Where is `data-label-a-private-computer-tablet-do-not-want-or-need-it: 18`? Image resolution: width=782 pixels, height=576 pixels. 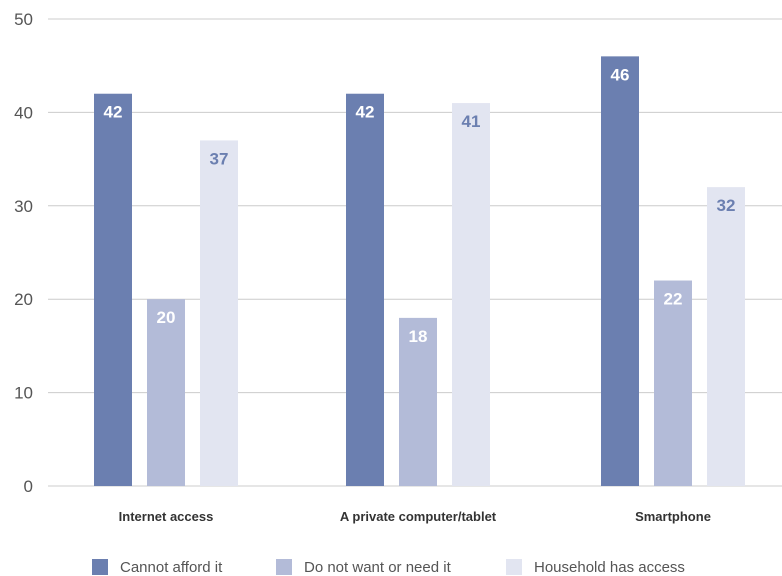
data-label-a-private-computer-tablet-do-not-want-or-need-it: 18 is located at coordinates (418, 336).